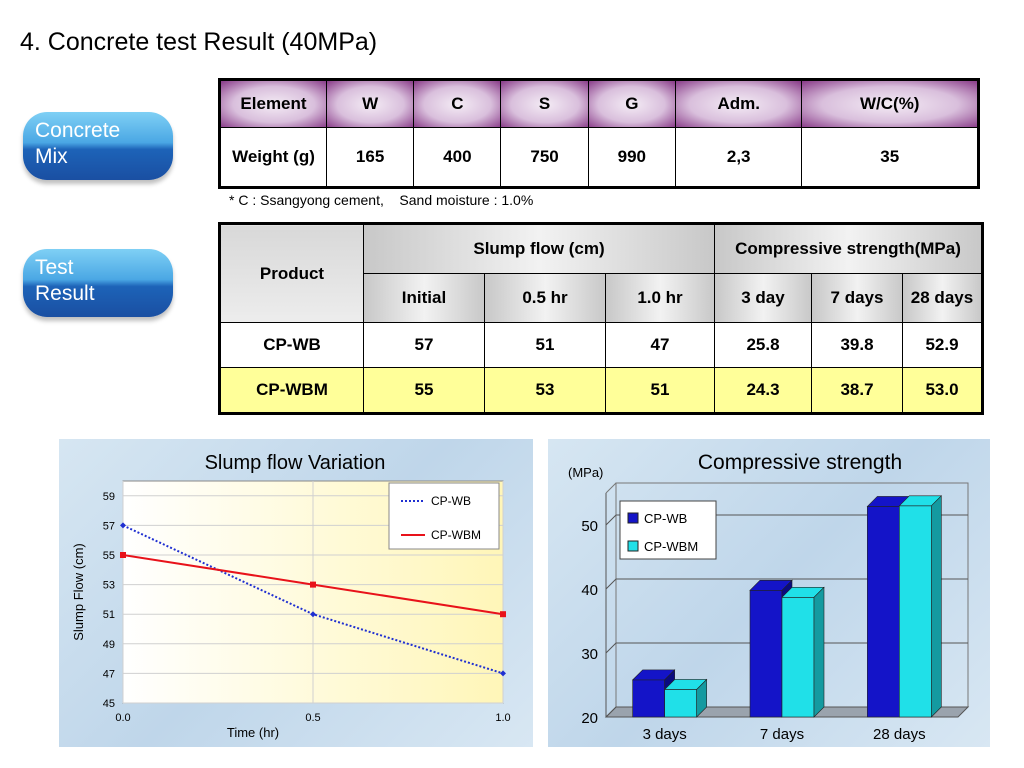 This screenshot has width=1024, height=768. I want to click on mix-value-cell: 35, so click(890, 157).